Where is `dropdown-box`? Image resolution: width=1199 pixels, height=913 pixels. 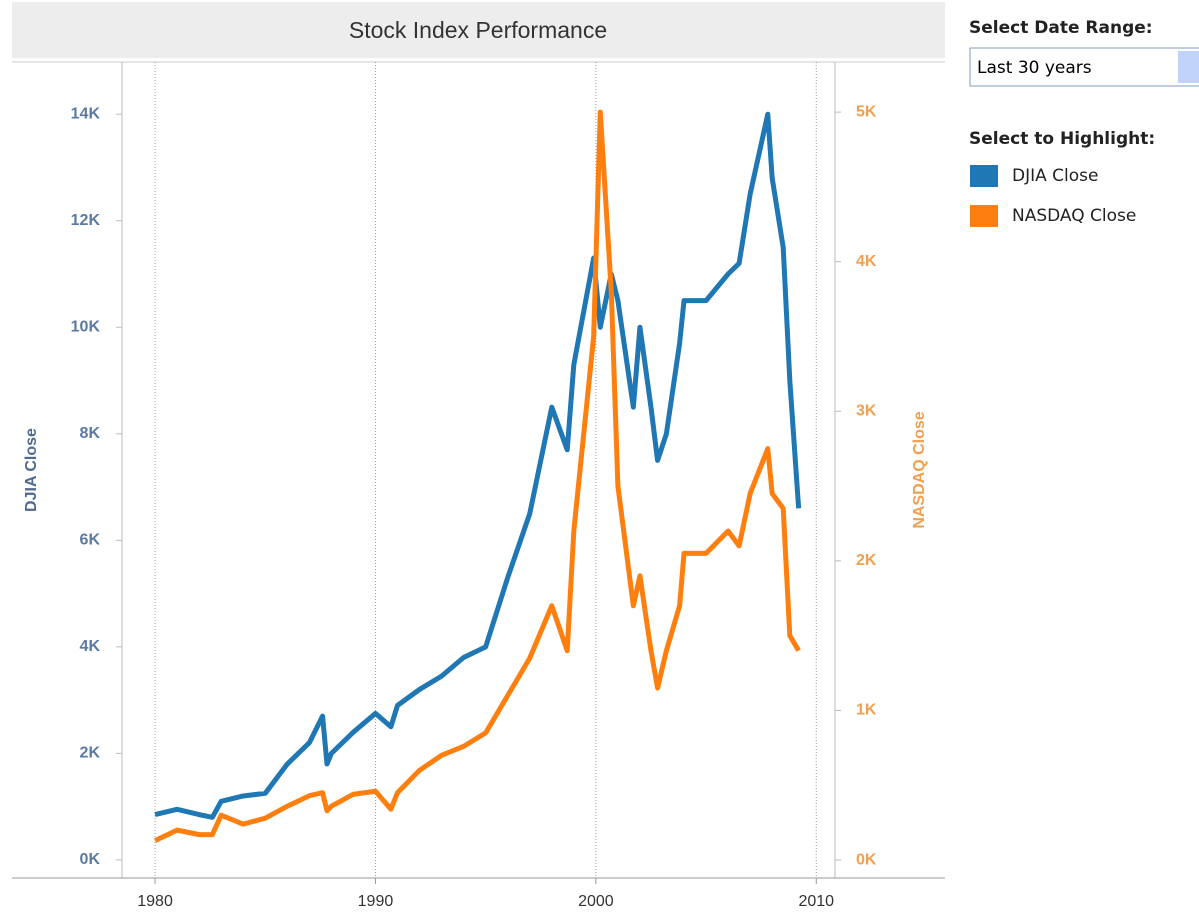
dropdown-box is located at coordinates (1084, 67).